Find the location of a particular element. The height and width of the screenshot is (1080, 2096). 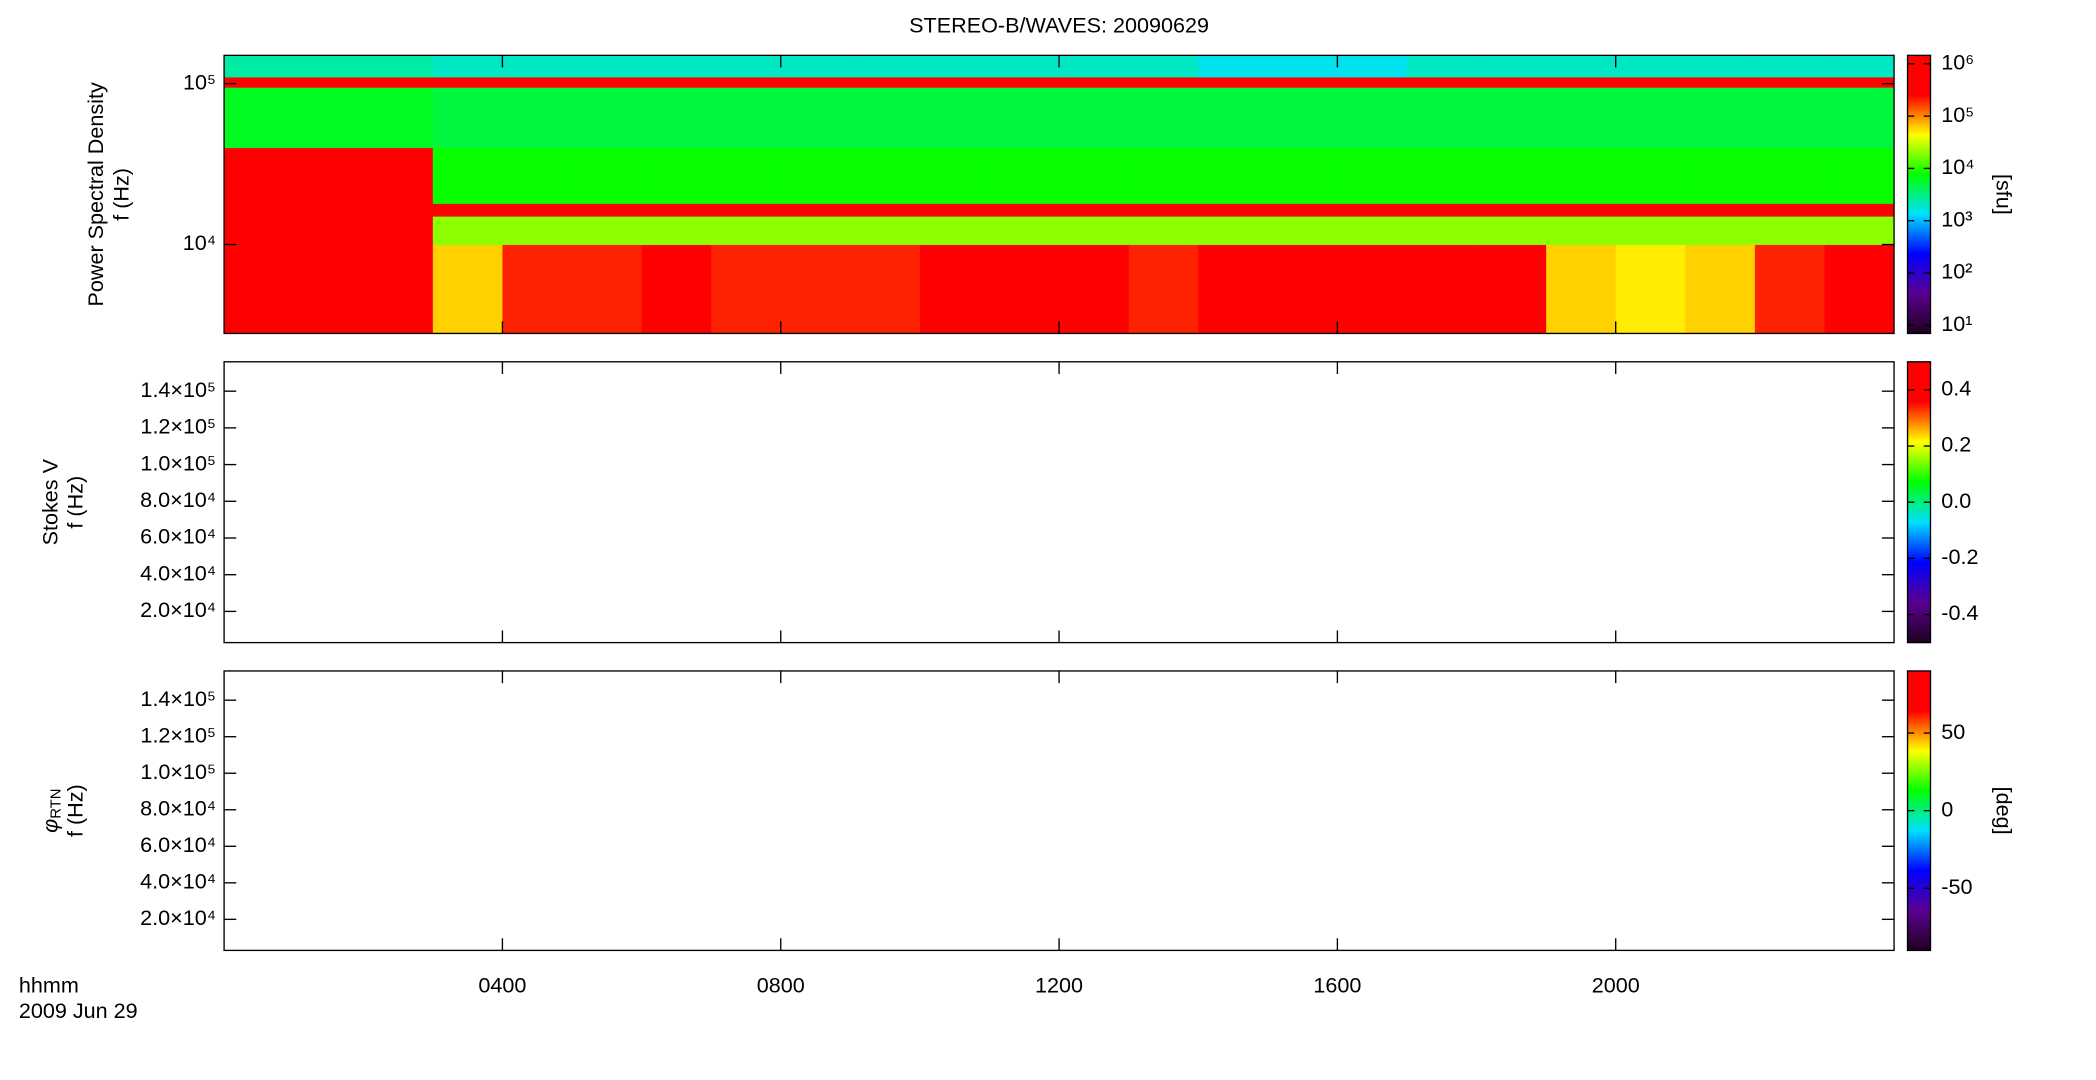

y-tick-label: 2.0×10⁴ is located at coordinates (178, 917).